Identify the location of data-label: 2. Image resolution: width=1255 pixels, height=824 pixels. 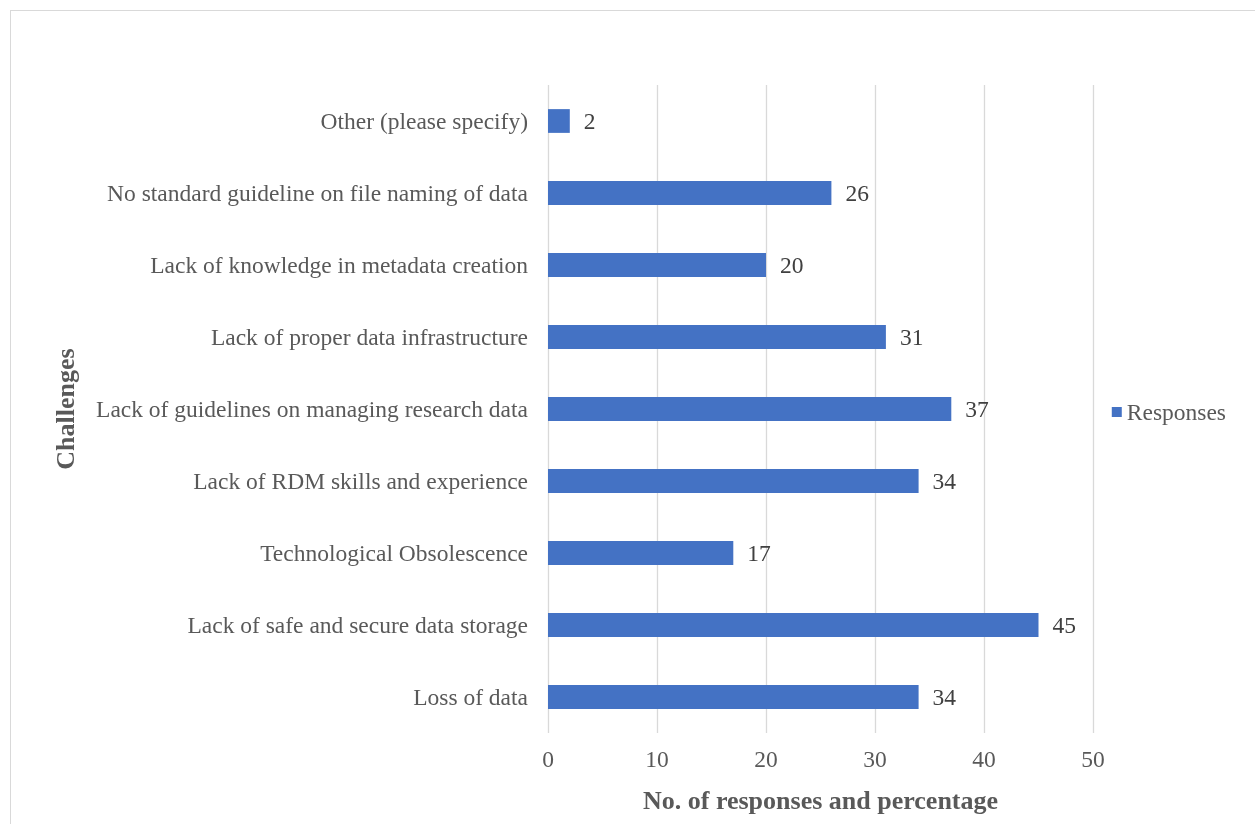
(589, 121).